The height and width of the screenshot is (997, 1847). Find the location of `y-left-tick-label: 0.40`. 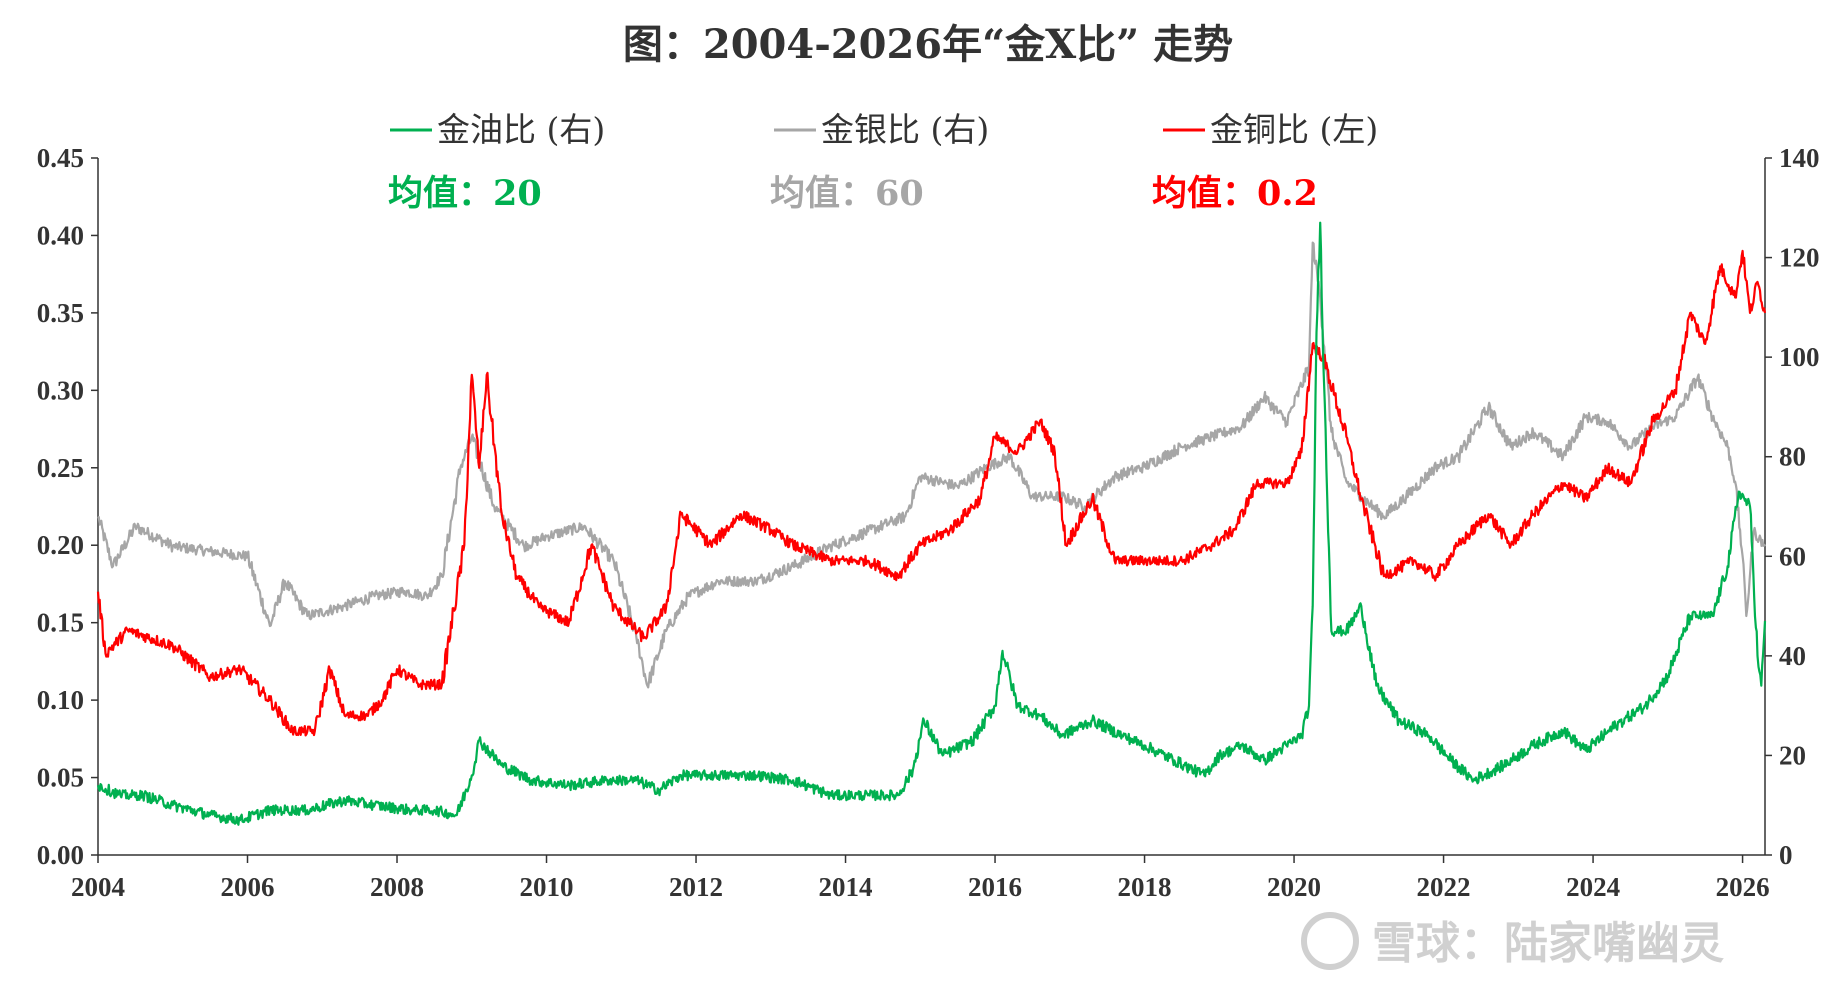

y-left-tick-label: 0.40 is located at coordinates (60, 235).